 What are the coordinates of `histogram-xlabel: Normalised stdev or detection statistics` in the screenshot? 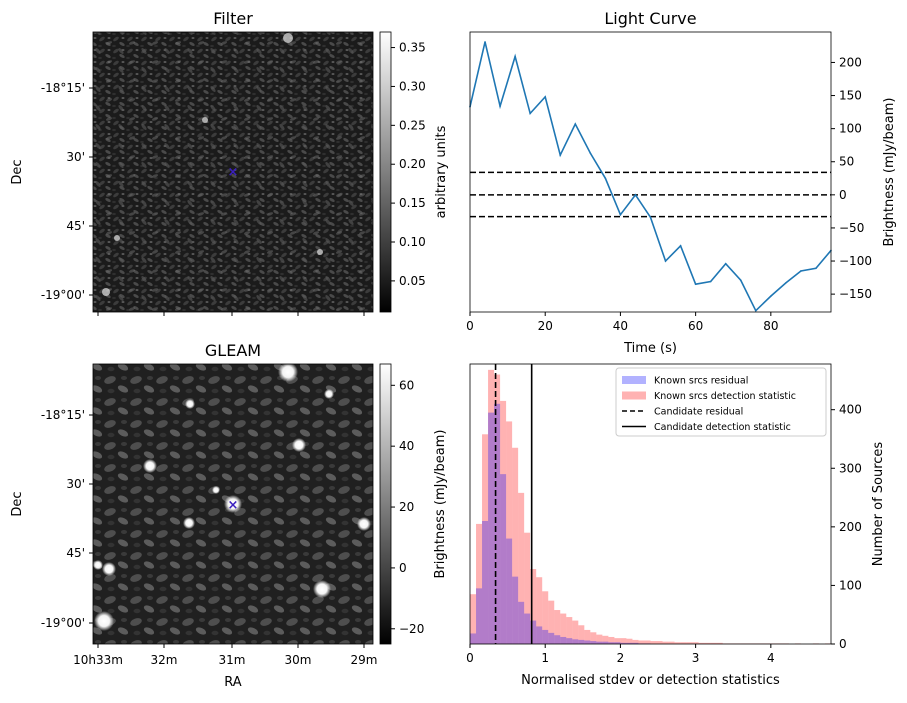 It's located at (650, 680).